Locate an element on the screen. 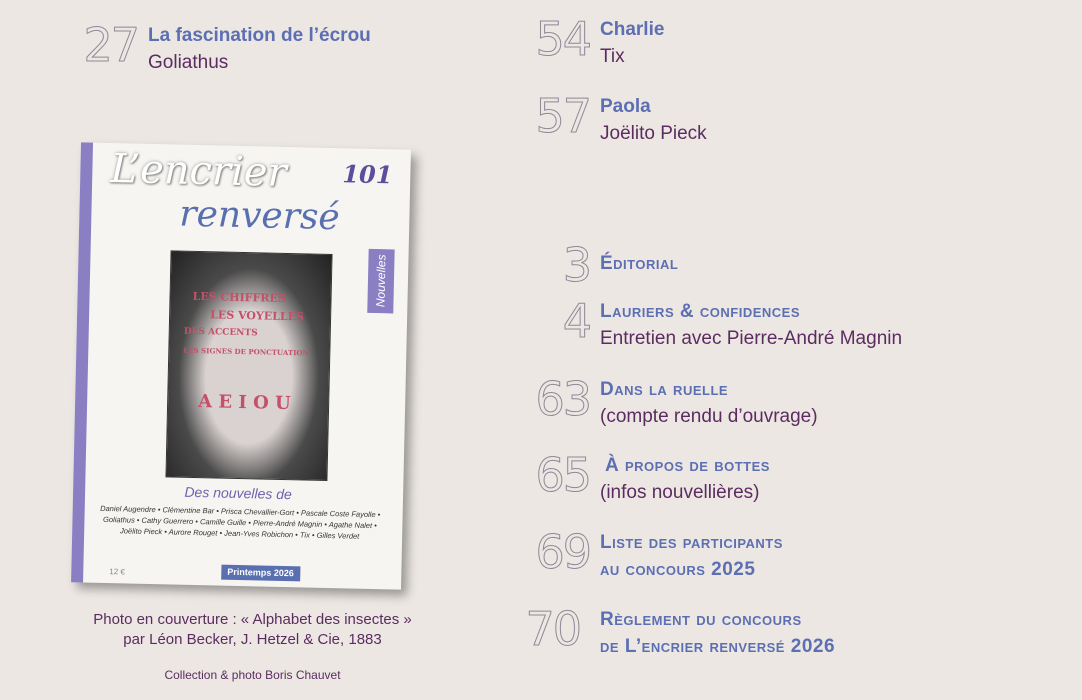  section-title-line2: de L’encrier renversé 2026 is located at coordinates (718, 646).